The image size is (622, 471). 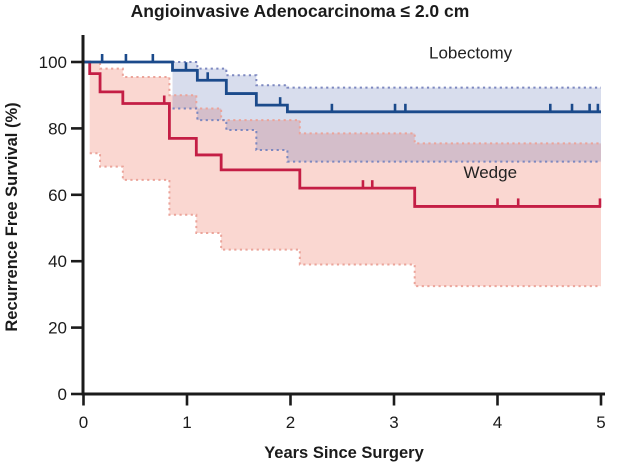 What do you see at coordinates (344, 453) in the screenshot?
I see `x-axis-label: Years Since Surgery` at bounding box center [344, 453].